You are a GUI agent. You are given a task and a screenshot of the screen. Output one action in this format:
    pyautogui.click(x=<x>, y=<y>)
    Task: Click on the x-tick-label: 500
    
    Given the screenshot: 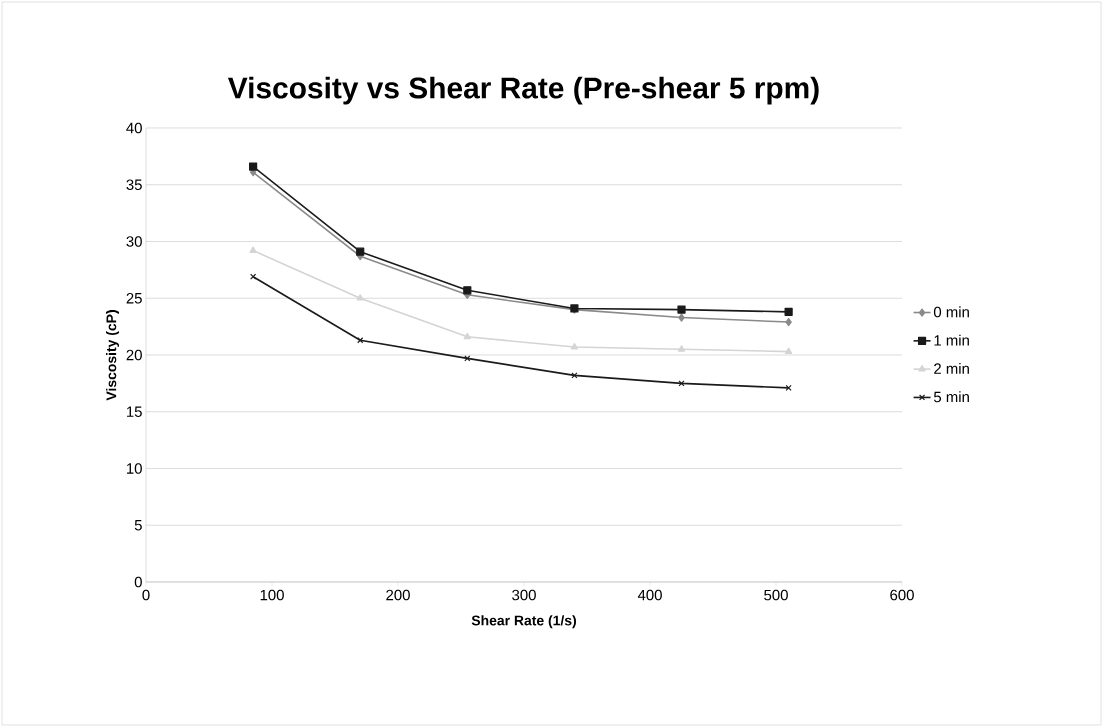 What is the action you would take?
    pyautogui.click(x=776, y=595)
    